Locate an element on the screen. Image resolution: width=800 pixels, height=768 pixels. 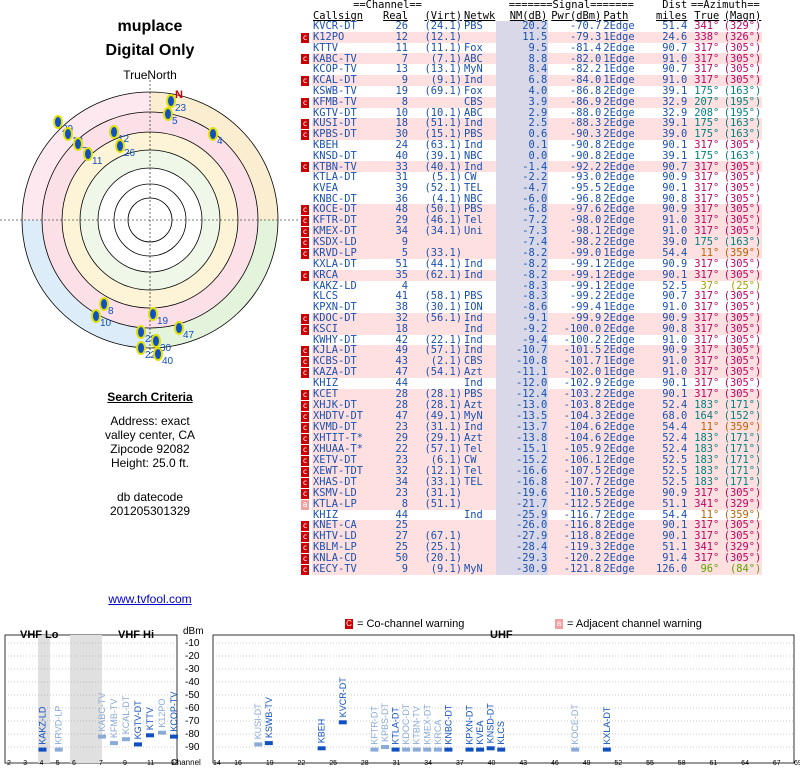
channel-tick-label: 52 is located at coordinates (618, 763).